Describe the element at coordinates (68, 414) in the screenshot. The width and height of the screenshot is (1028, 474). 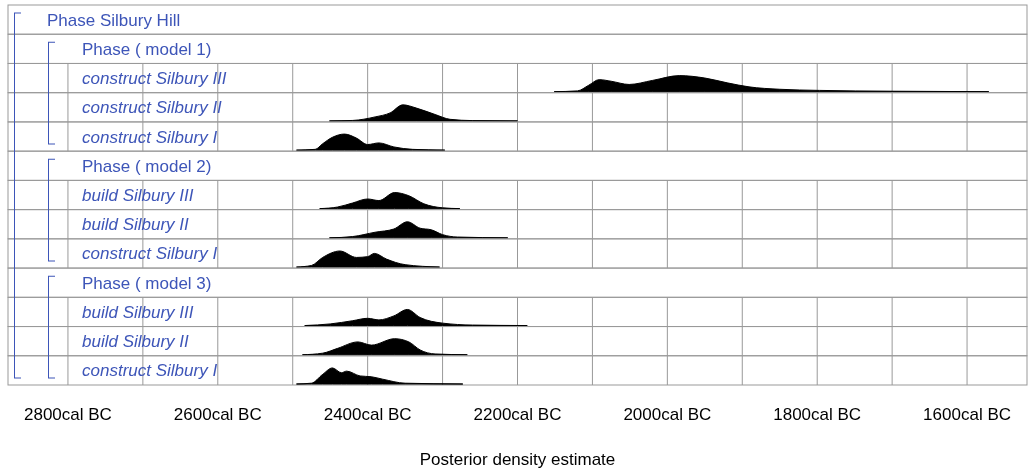
I see `x-tick-label: 2800cal BC` at that location.